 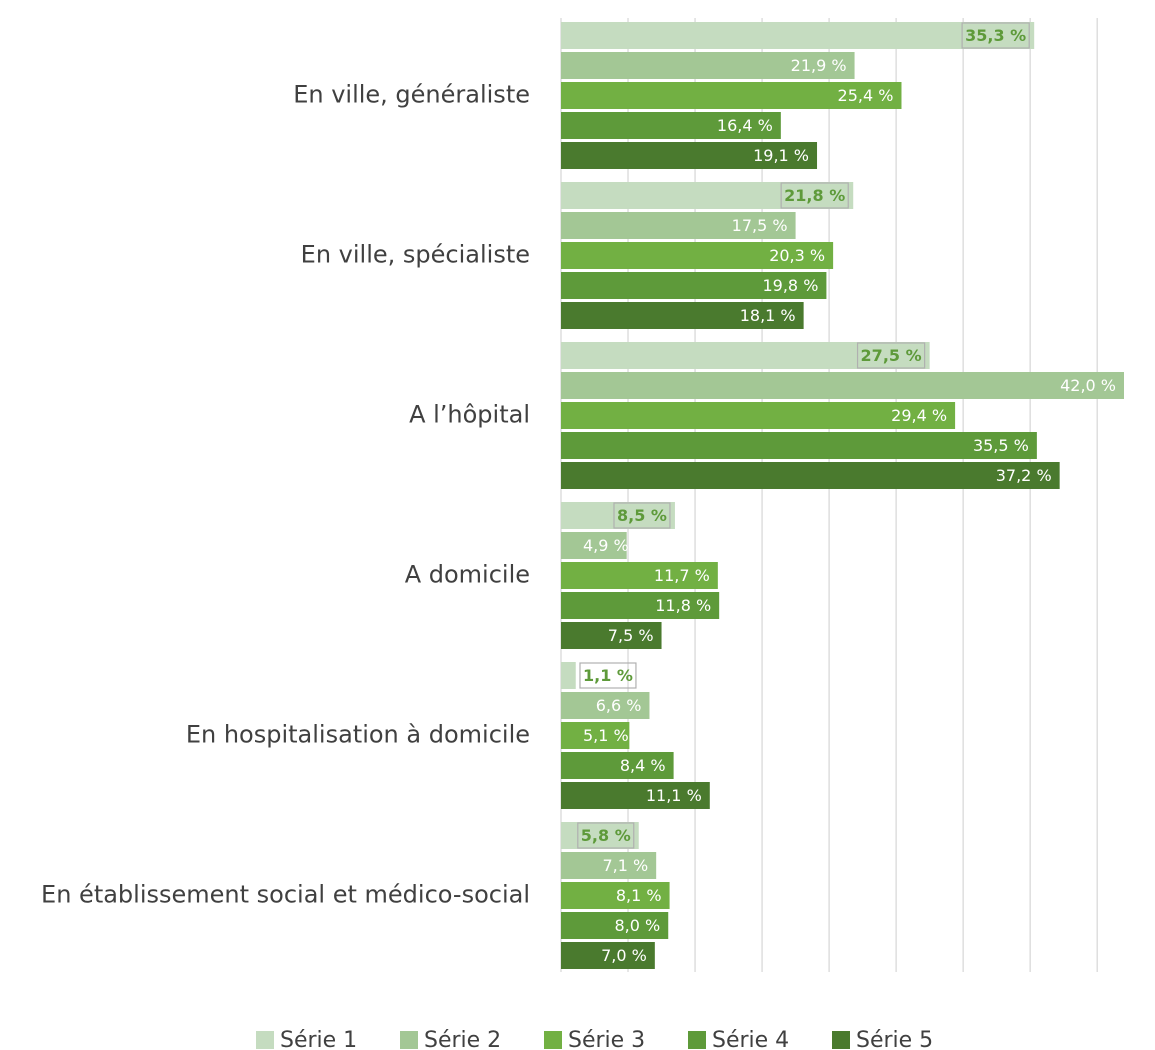 I want to click on data-label: 29,4 %, so click(x=919, y=415).